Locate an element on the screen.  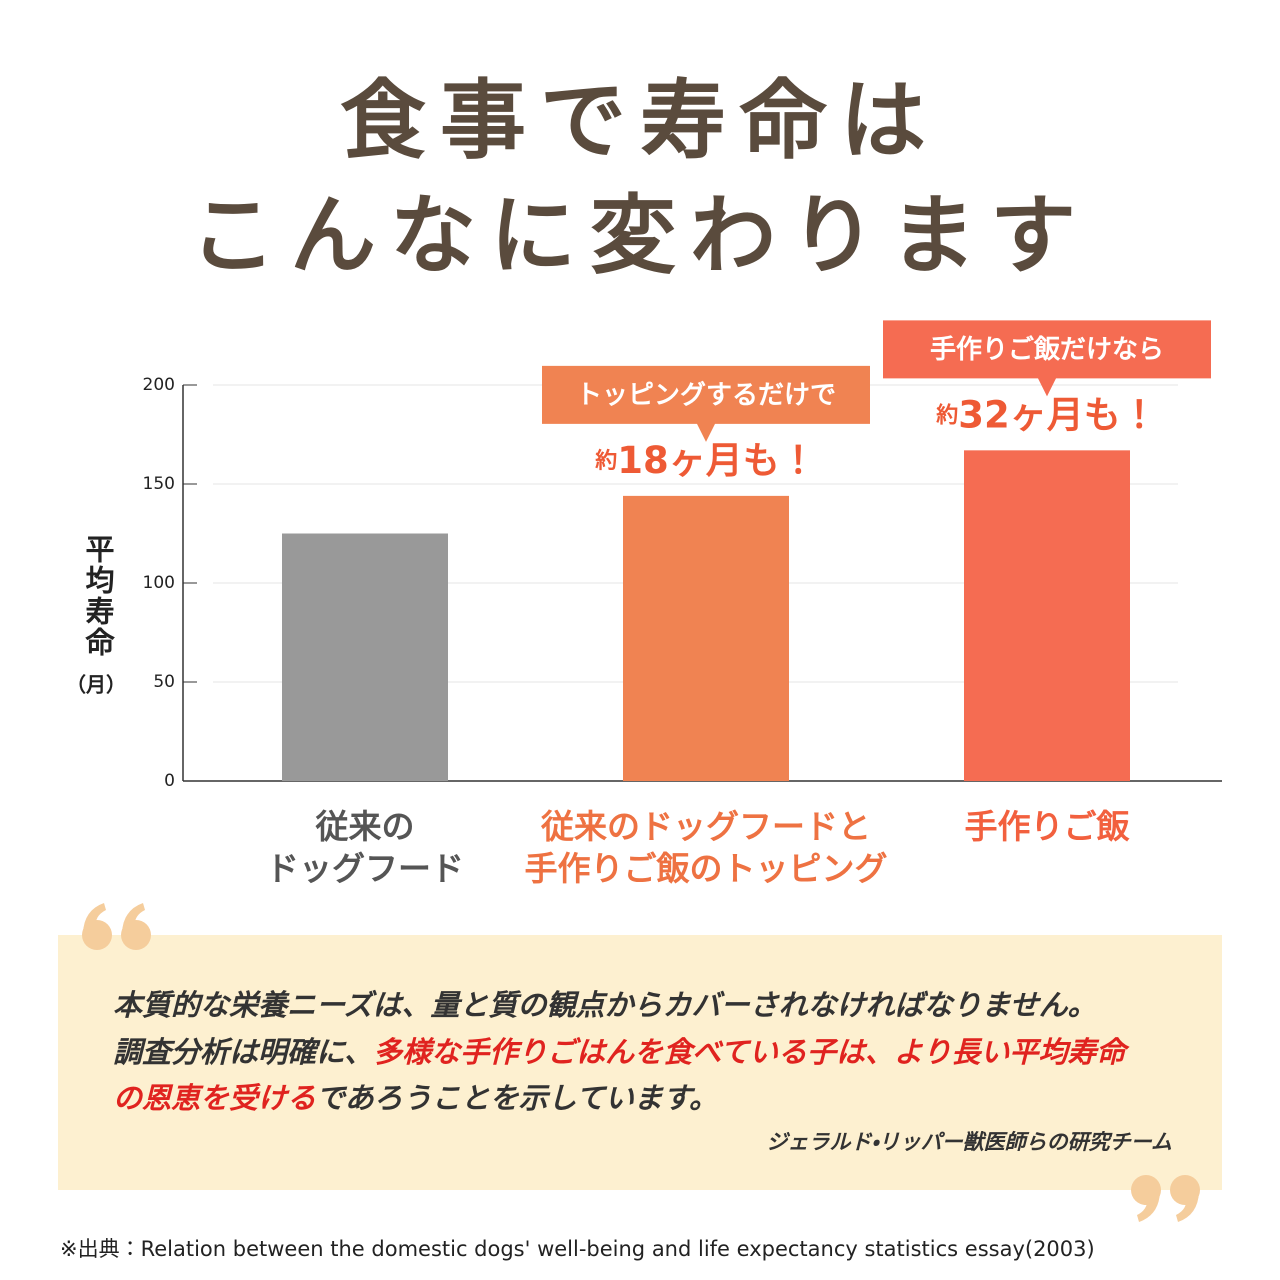
callout-text: 手作りご飯だけなら is located at coordinates (1047, 349).